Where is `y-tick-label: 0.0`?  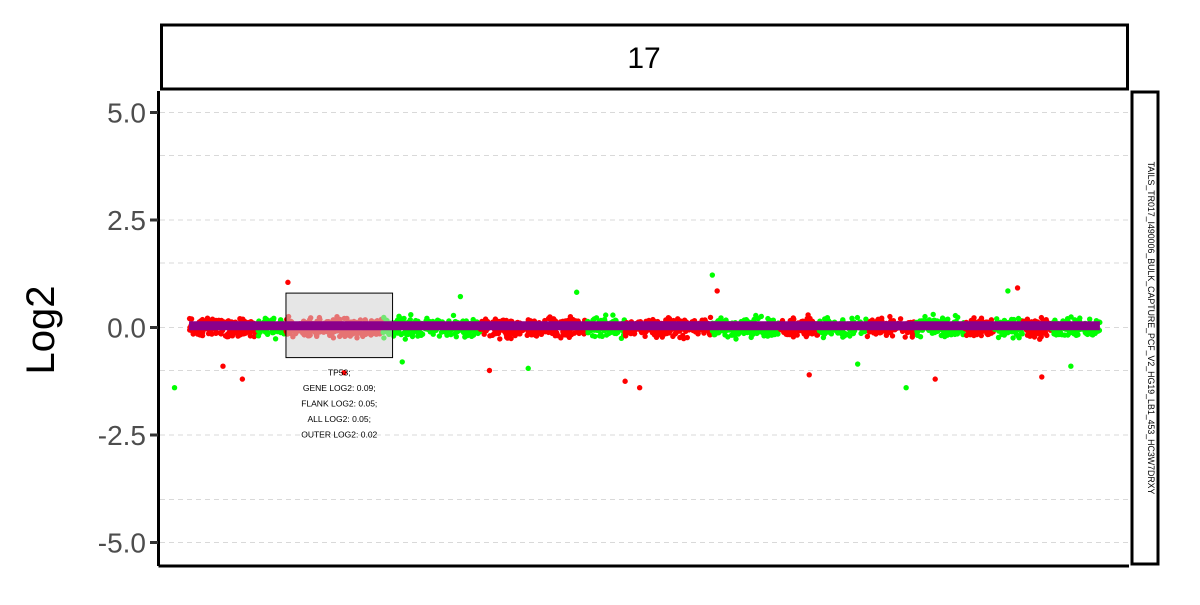
y-tick-label: 0.0 is located at coordinates (126, 328).